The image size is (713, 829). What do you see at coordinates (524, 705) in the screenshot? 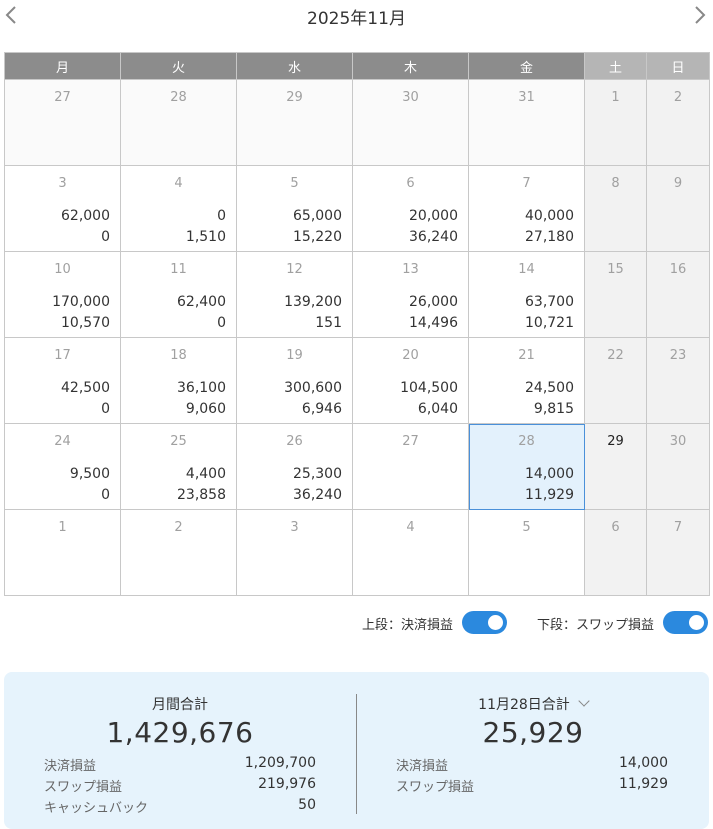
I see `daily-total-title: 11月28日合計` at bounding box center [524, 705].